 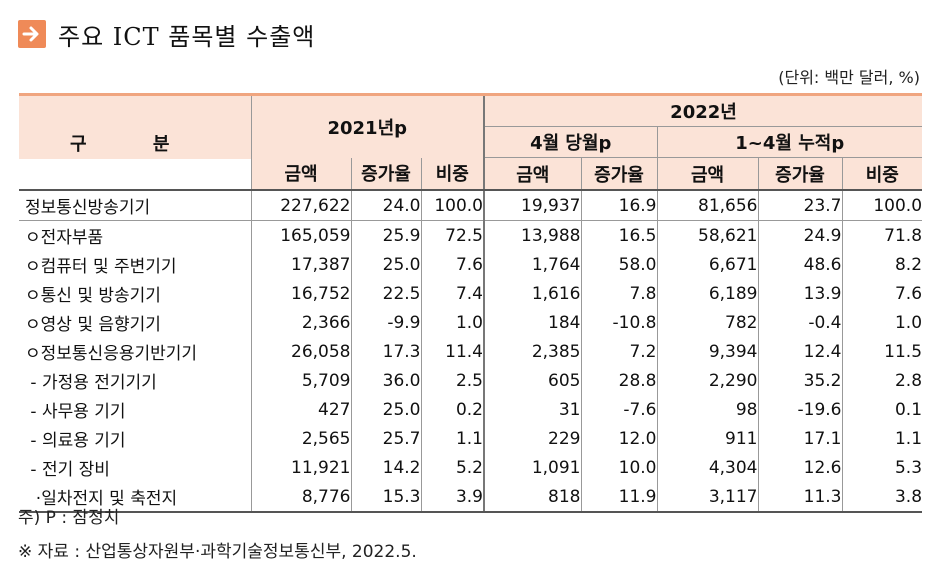 What do you see at coordinates (618, 174) in the screenshot?
I see `col-growth-april: 증가율` at bounding box center [618, 174].